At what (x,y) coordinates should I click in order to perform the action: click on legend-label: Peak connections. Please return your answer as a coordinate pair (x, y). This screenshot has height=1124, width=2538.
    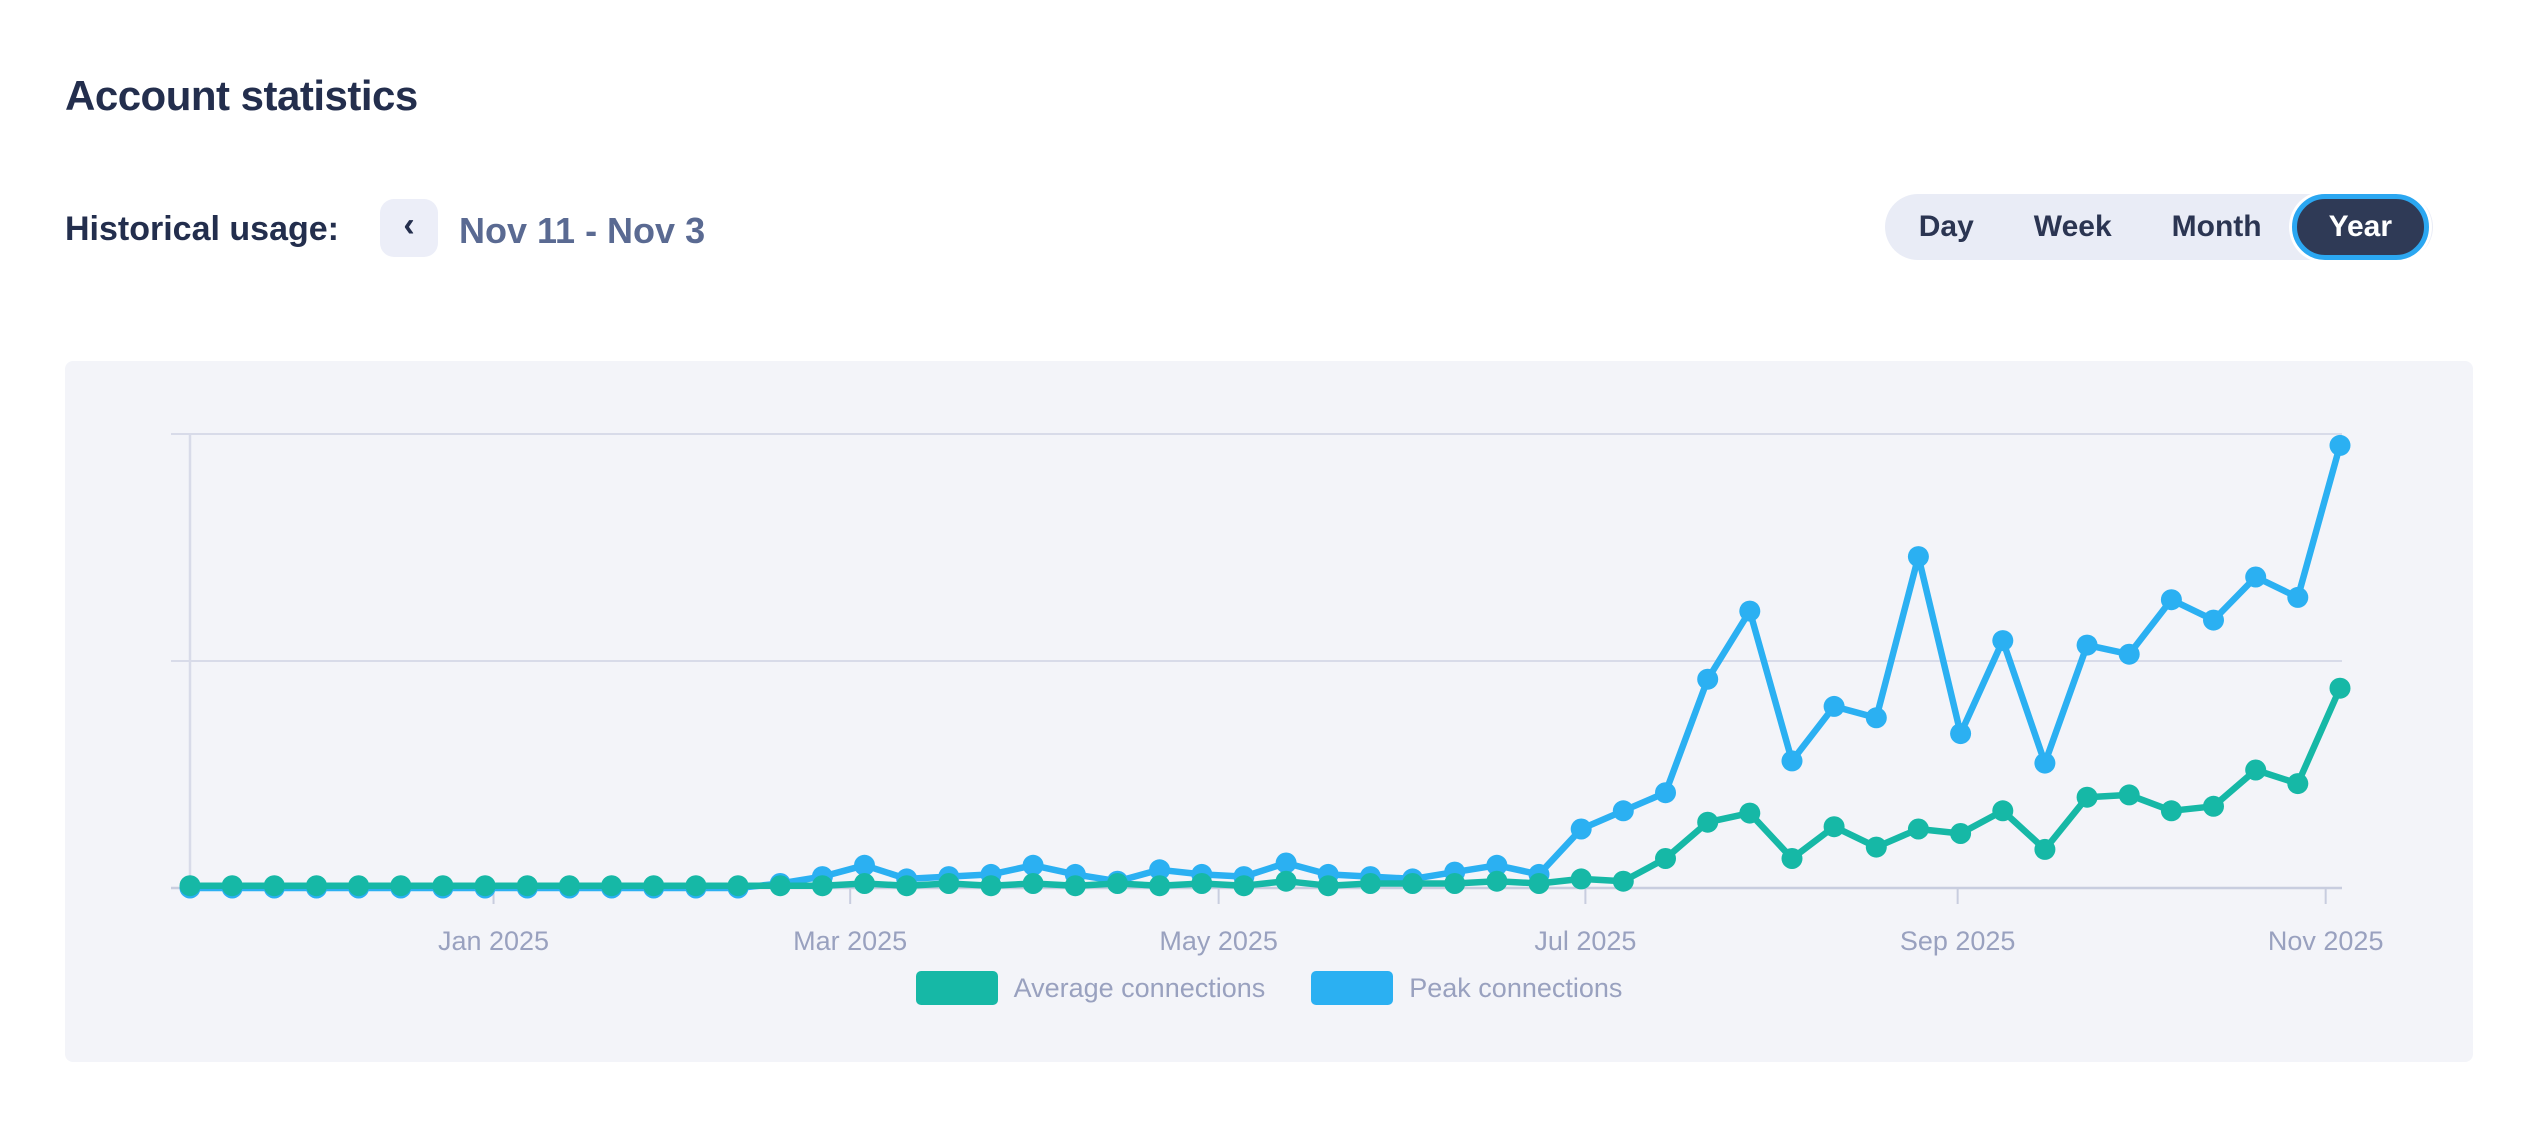
    Looking at the image, I should click on (1516, 987).